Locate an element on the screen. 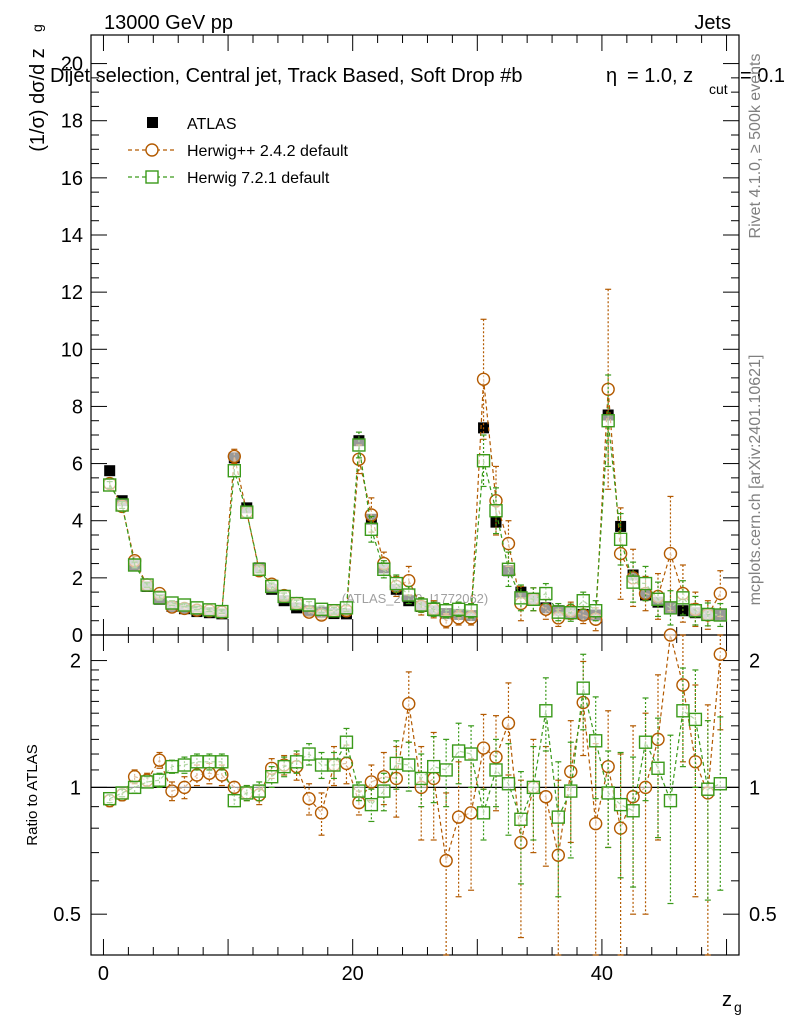 The image size is (786, 1024). legend-h242-marker is located at coordinates (152, 150).